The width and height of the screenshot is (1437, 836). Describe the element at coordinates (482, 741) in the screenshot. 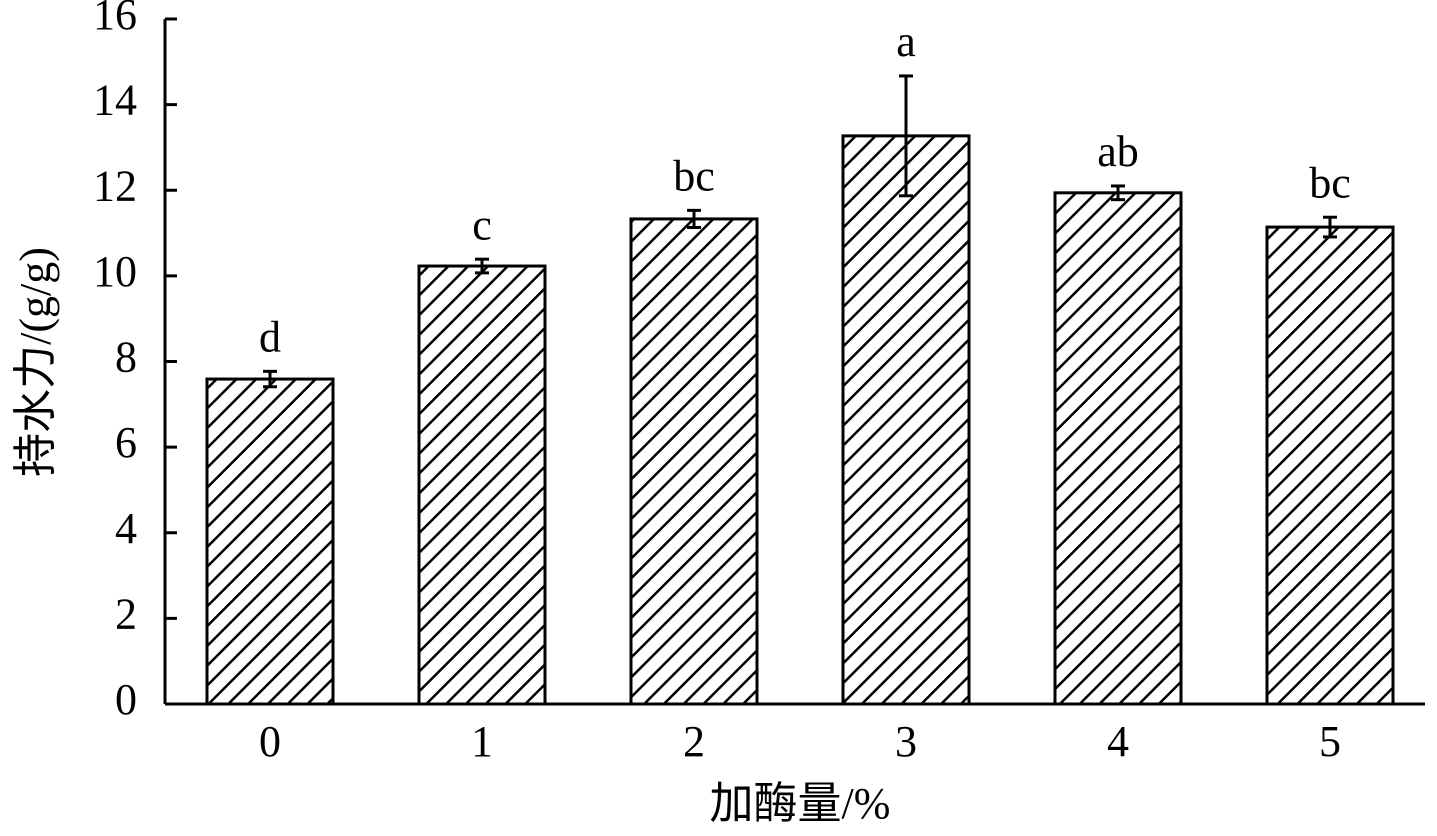

I see `x-tick-label: 1` at that location.